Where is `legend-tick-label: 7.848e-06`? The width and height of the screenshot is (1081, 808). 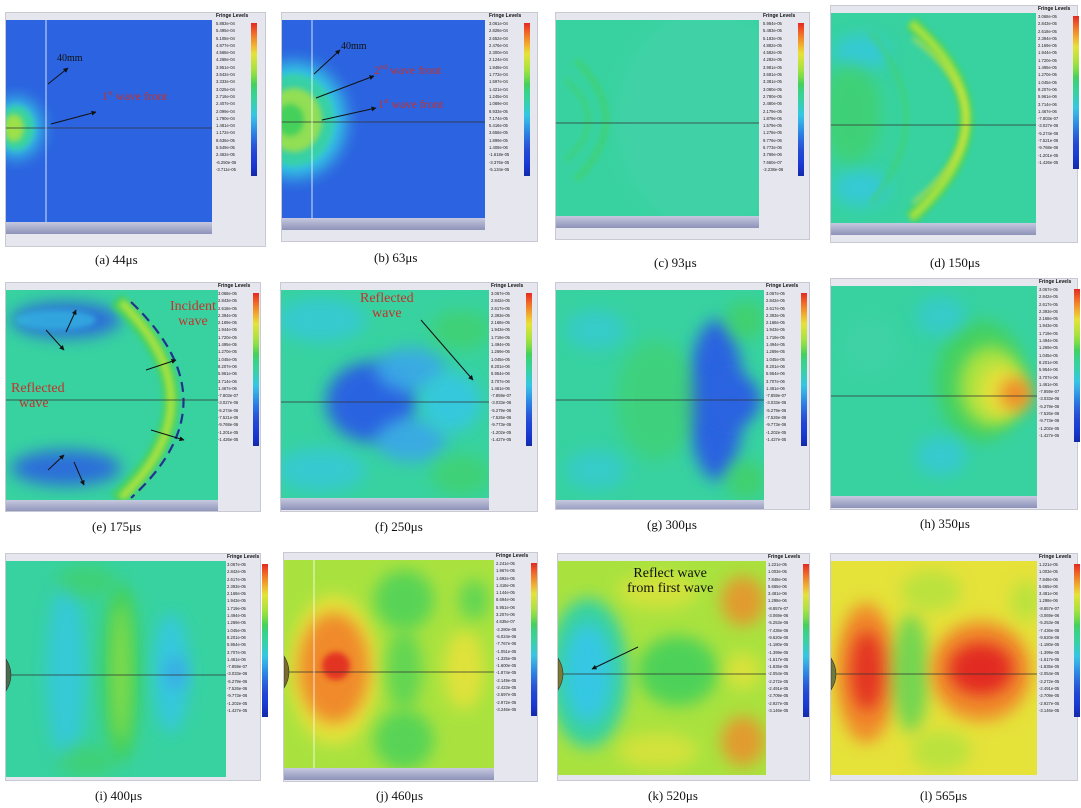 legend-tick-label: 7.848e-06 is located at coordinates (777, 579).